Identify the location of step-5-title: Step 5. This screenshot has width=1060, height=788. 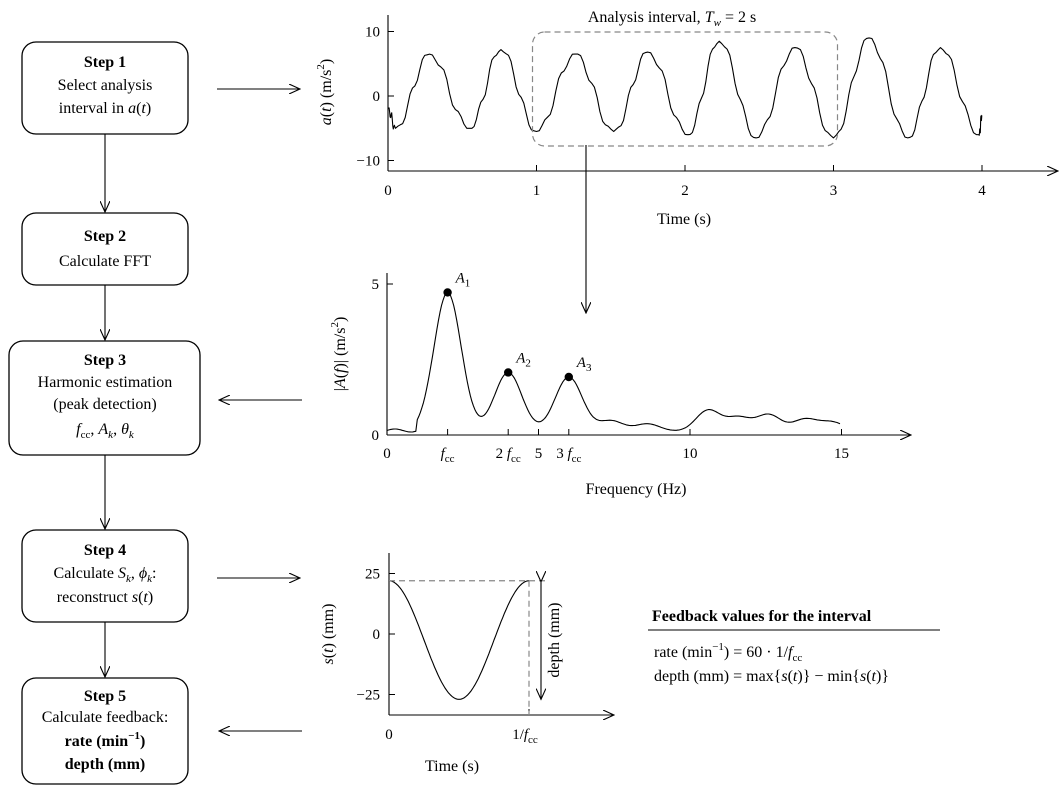
(105, 696).